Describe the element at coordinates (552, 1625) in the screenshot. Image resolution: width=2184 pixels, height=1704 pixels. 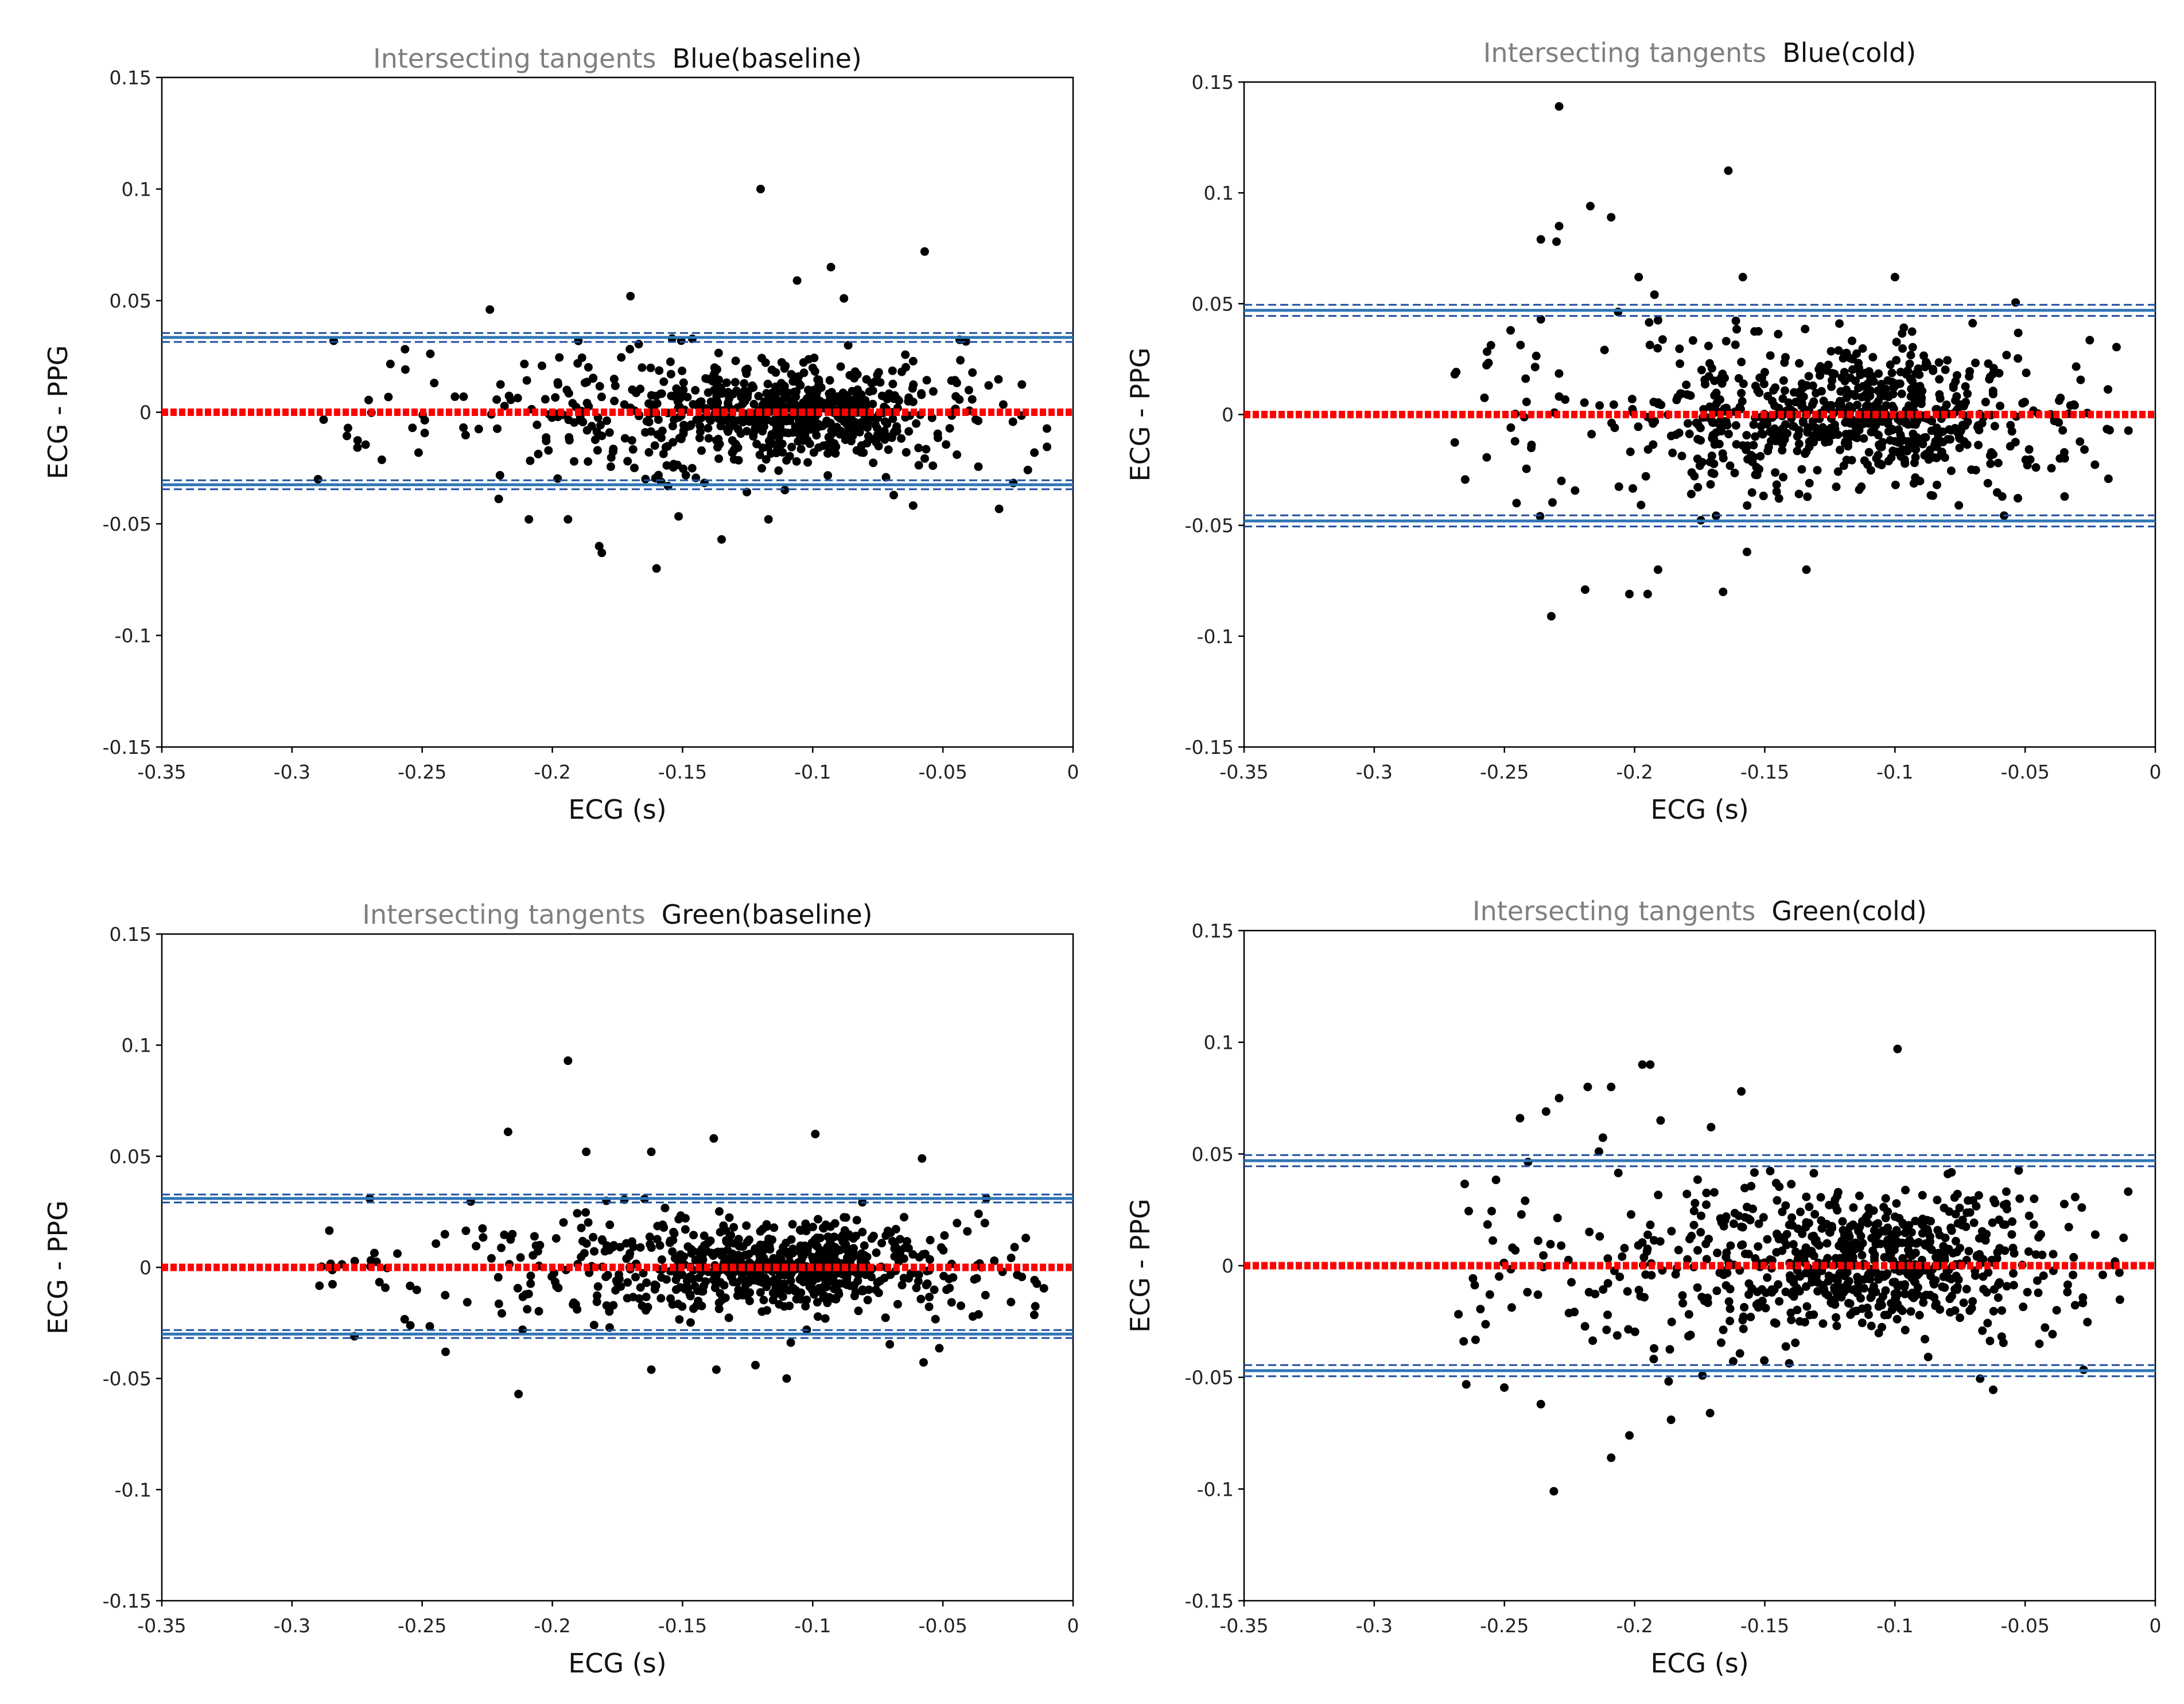
I see `x-tick-label: -0.2` at that location.